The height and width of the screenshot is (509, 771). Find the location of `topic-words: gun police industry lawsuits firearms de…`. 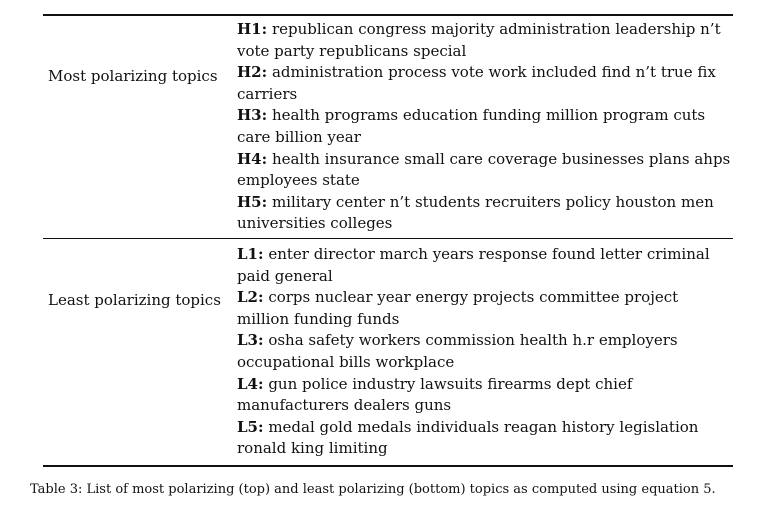

topic-words: gun police industry lawsuits firearms de… is located at coordinates (435, 394).